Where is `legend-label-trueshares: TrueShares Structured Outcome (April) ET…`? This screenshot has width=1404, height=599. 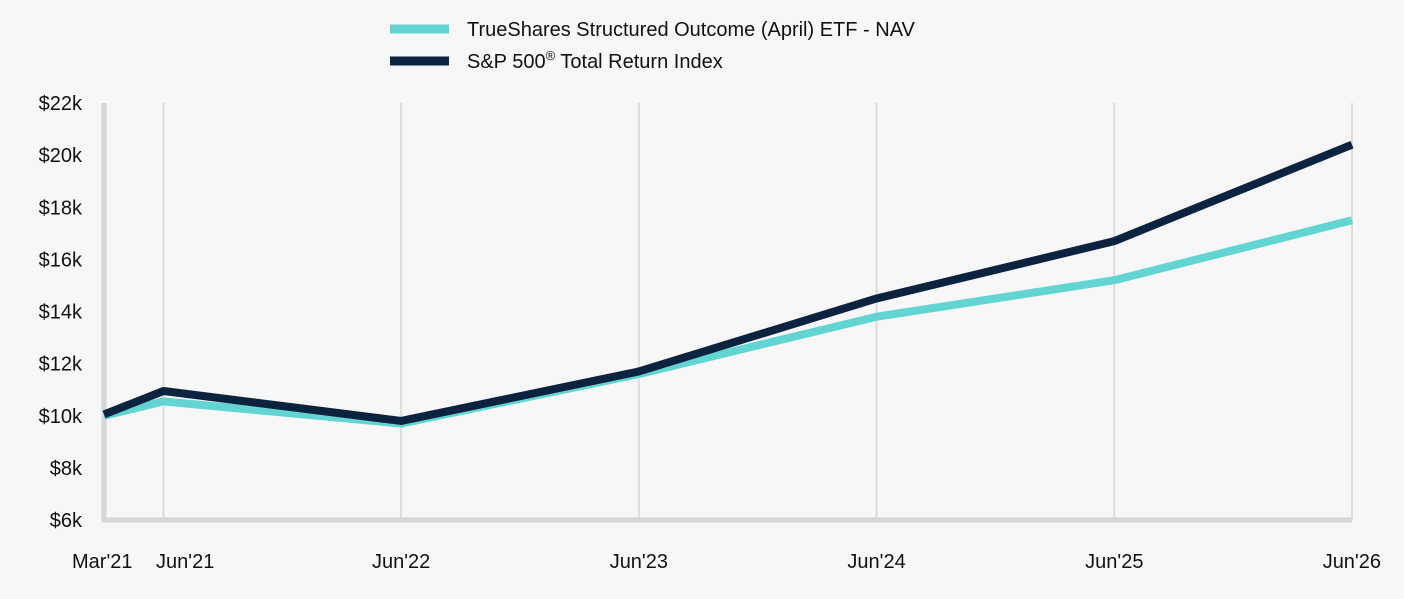 legend-label-trueshares: TrueShares Structured Outcome (April) ET… is located at coordinates (691, 30).